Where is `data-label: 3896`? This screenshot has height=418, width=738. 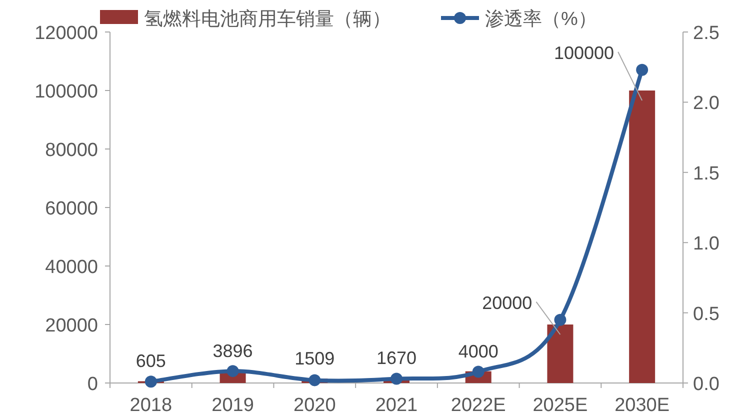 data-label: 3896 is located at coordinates (232, 351).